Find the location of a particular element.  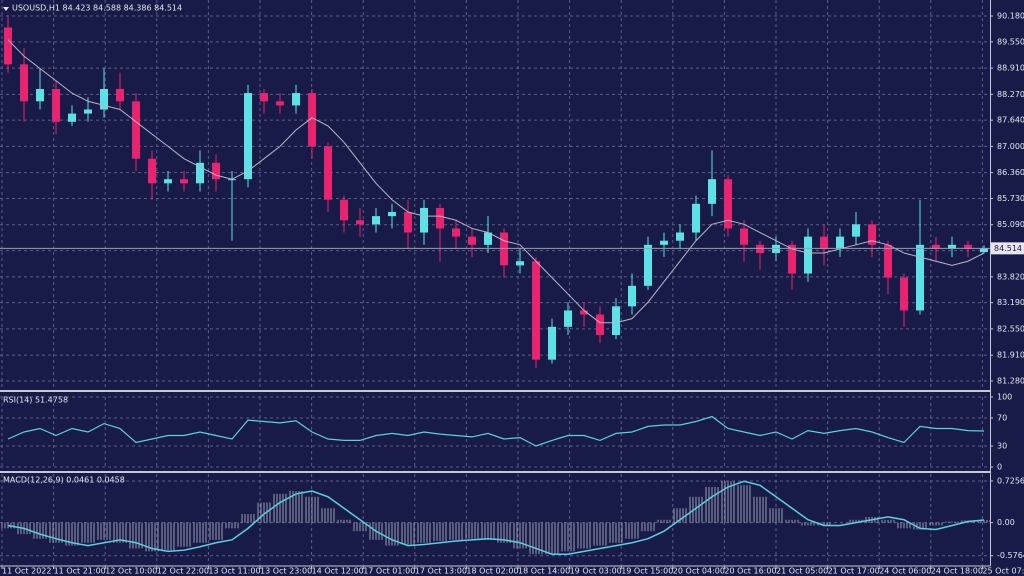

x-tick-label: 12 Oct 10:00 is located at coordinates (131, 571).